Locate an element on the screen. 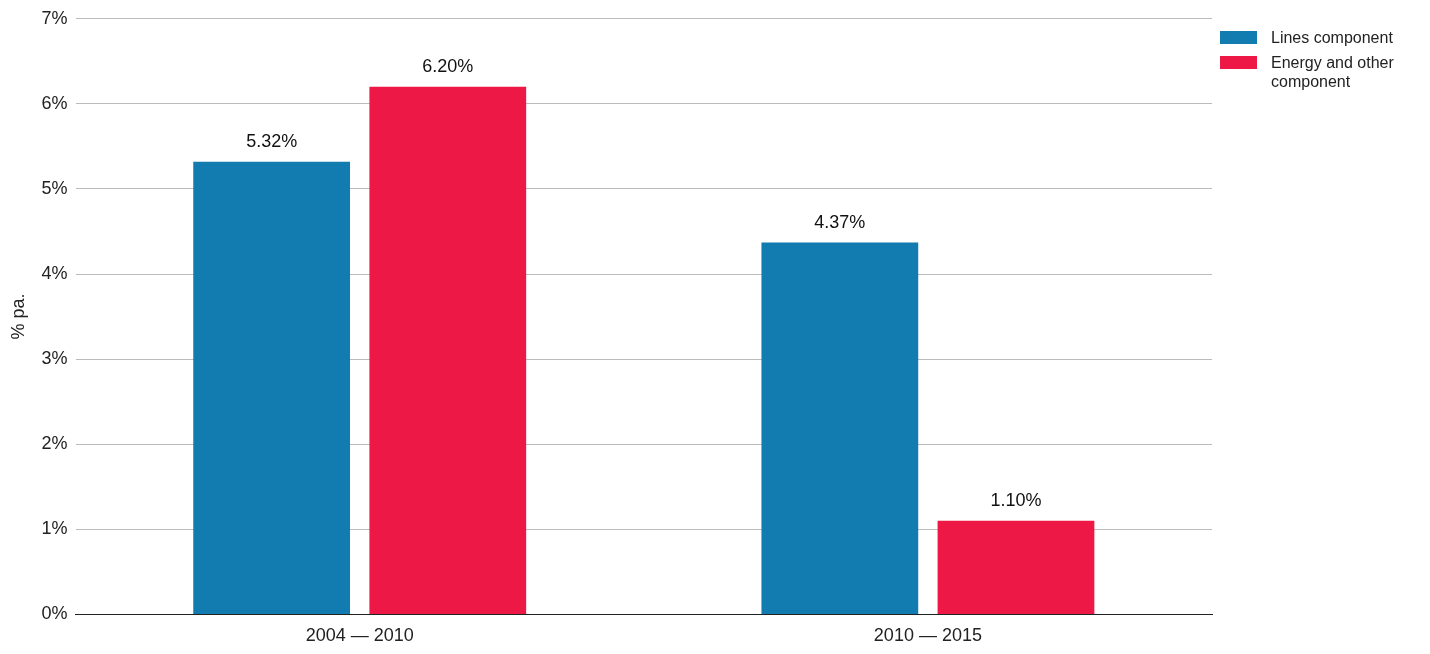 The height and width of the screenshot is (654, 1430). x-tick-label: 2004 — 2010 is located at coordinates (359, 635).